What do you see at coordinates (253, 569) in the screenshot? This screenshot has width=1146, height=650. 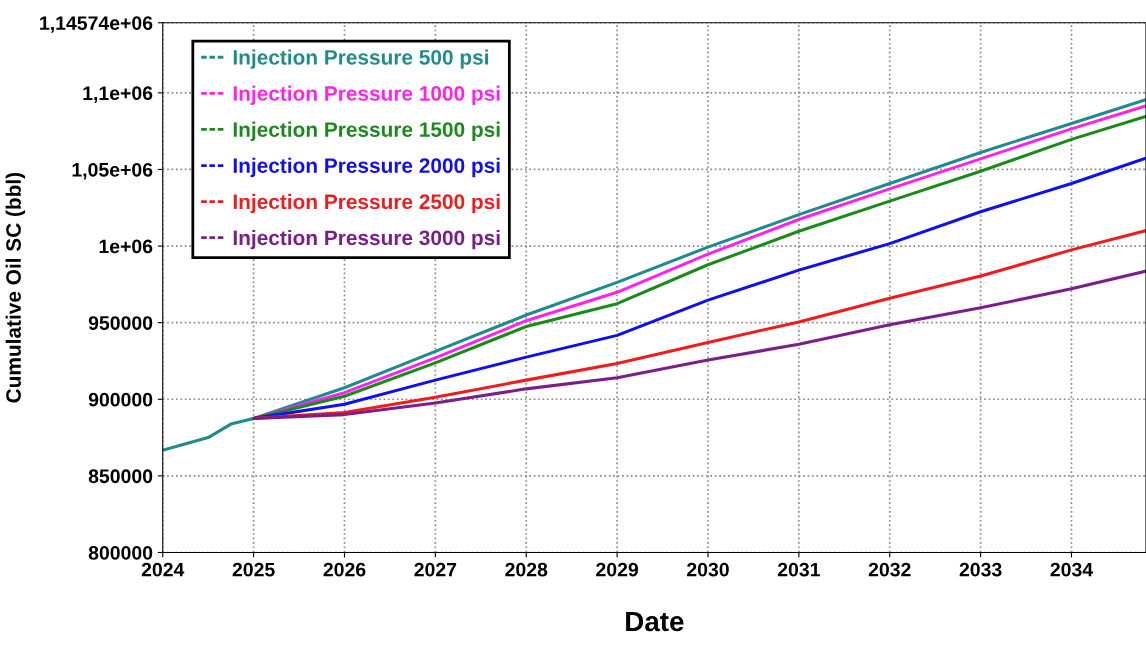 I see `x-tick-label: 2025` at bounding box center [253, 569].